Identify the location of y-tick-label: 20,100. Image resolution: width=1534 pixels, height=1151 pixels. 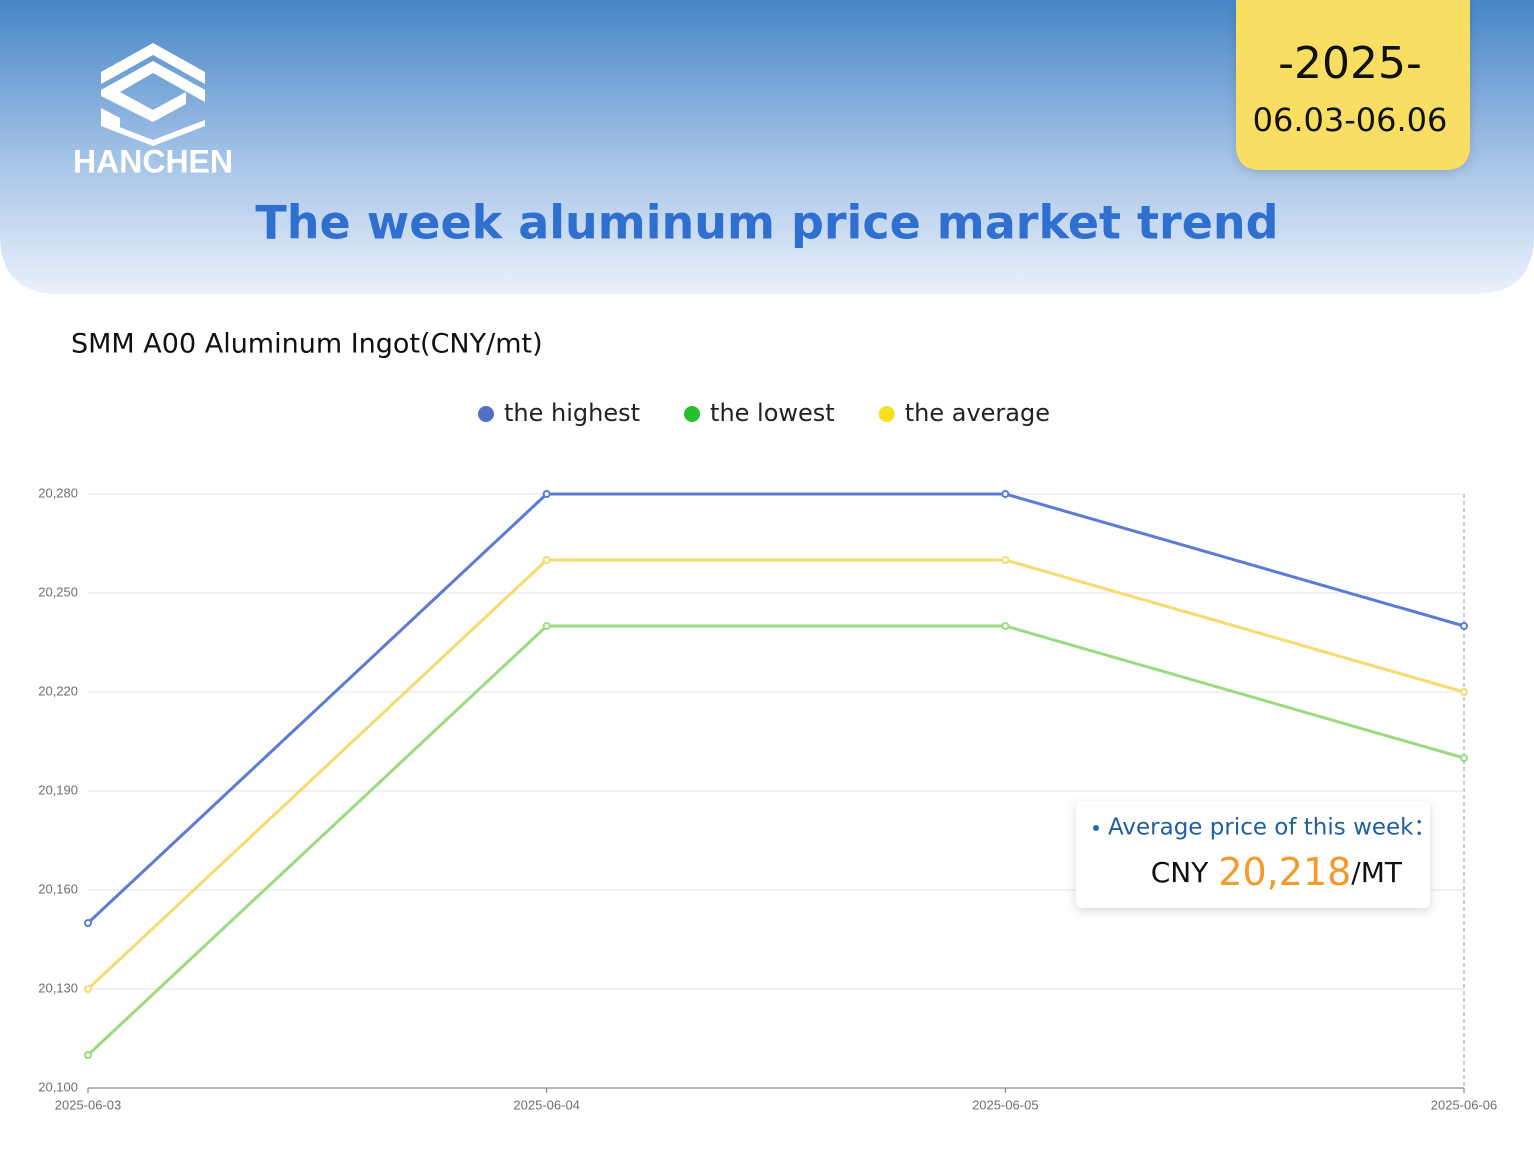
(58, 1086).